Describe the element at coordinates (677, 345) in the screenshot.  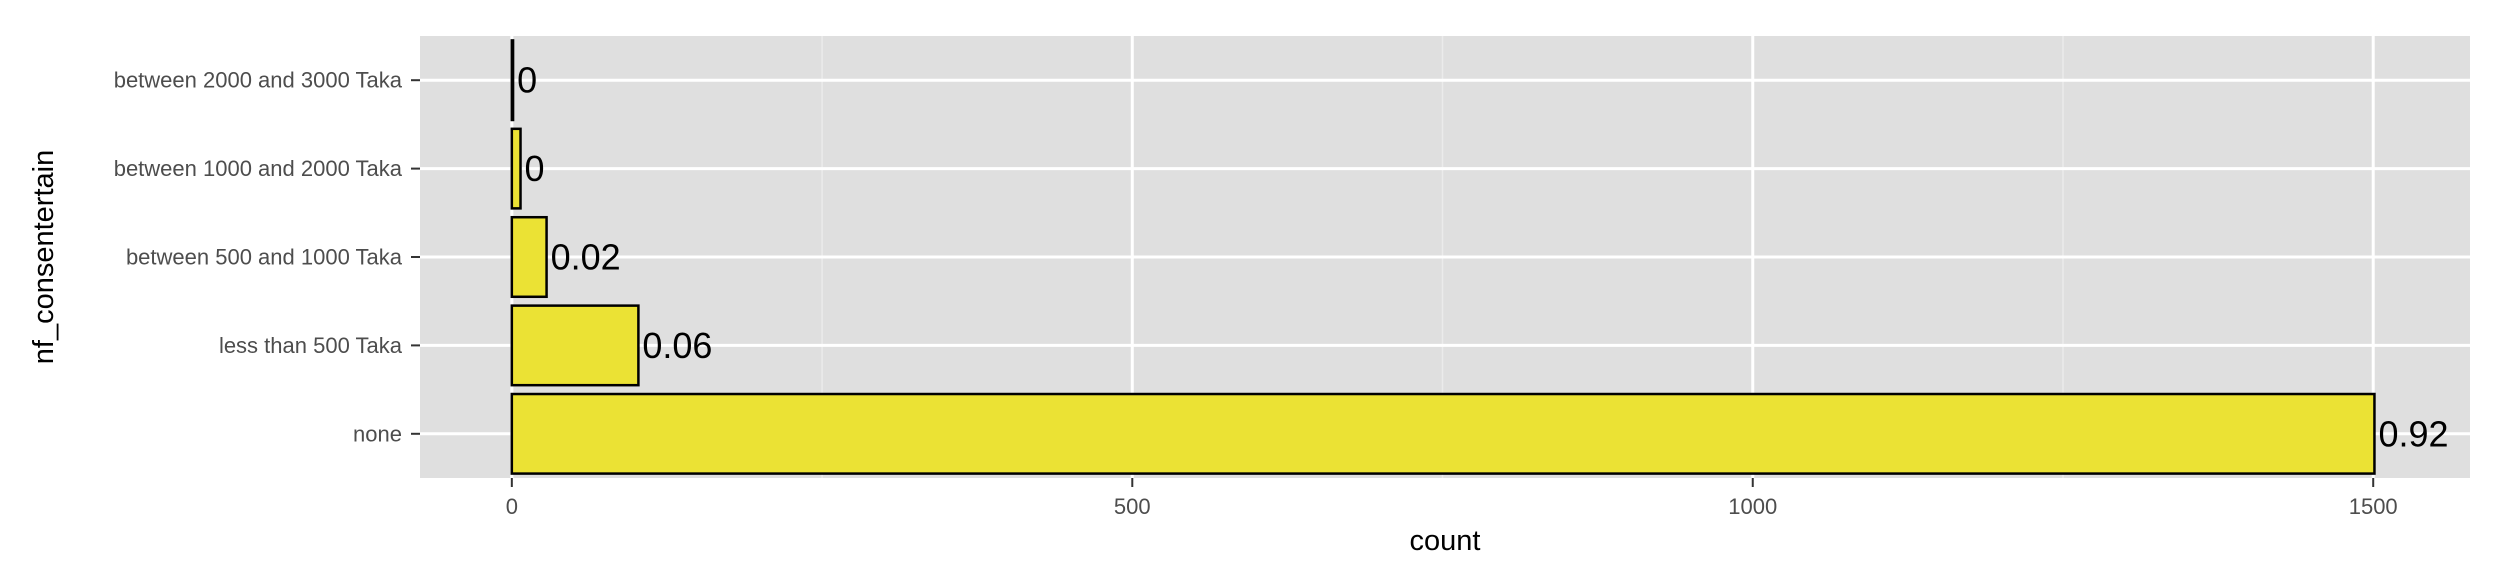
I see `bar-label: 0.06` at that location.